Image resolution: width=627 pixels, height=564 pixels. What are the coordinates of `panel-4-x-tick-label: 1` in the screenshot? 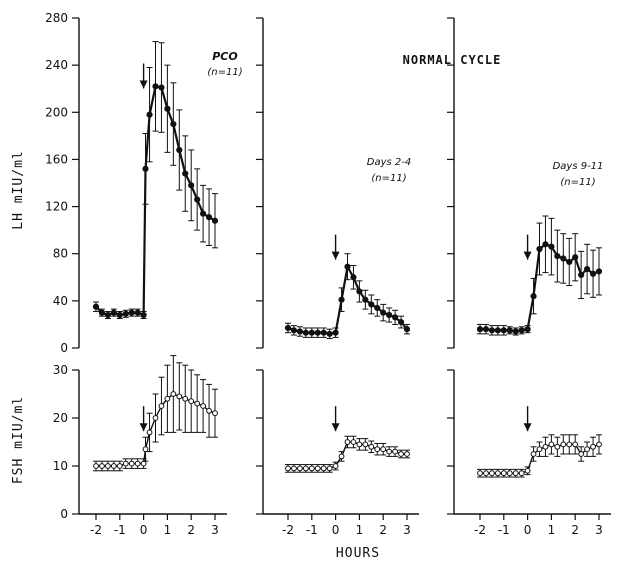 It's located at (168, 530).